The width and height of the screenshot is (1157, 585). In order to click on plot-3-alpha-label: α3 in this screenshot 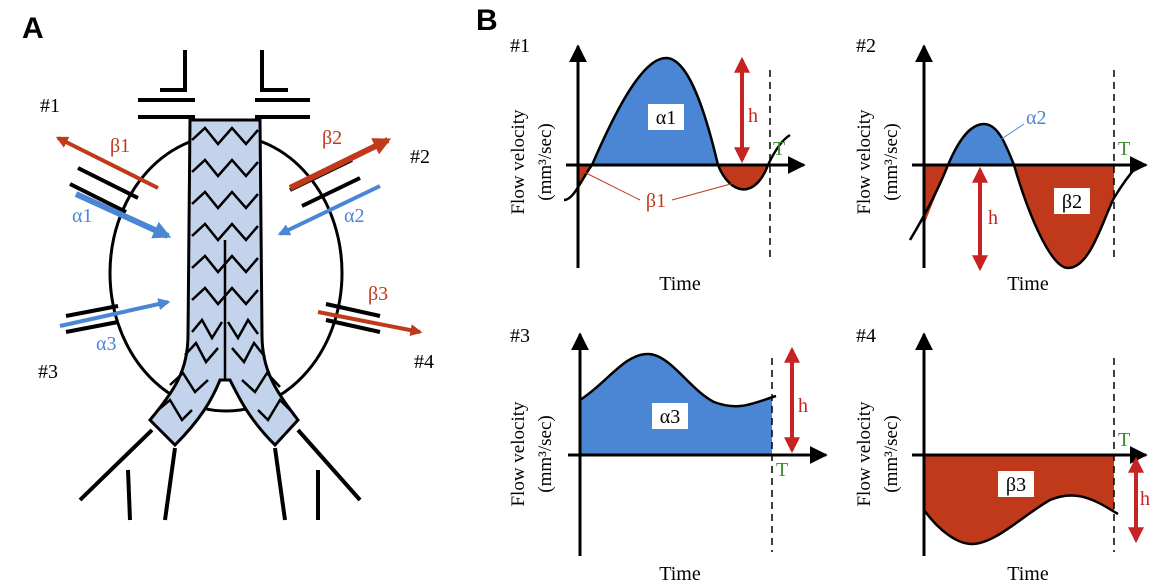, I will do `click(670, 417)`.